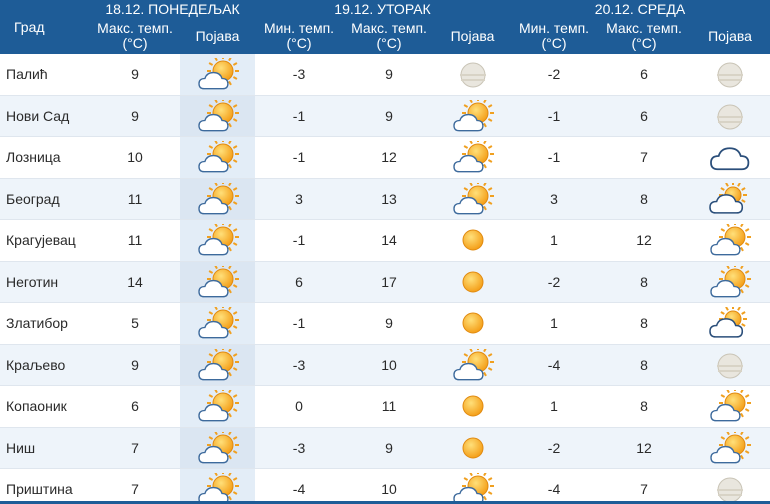 The image size is (770, 504). What do you see at coordinates (554, 157) in the screenshot?
I see `day3-min-temp: -1` at bounding box center [554, 157].